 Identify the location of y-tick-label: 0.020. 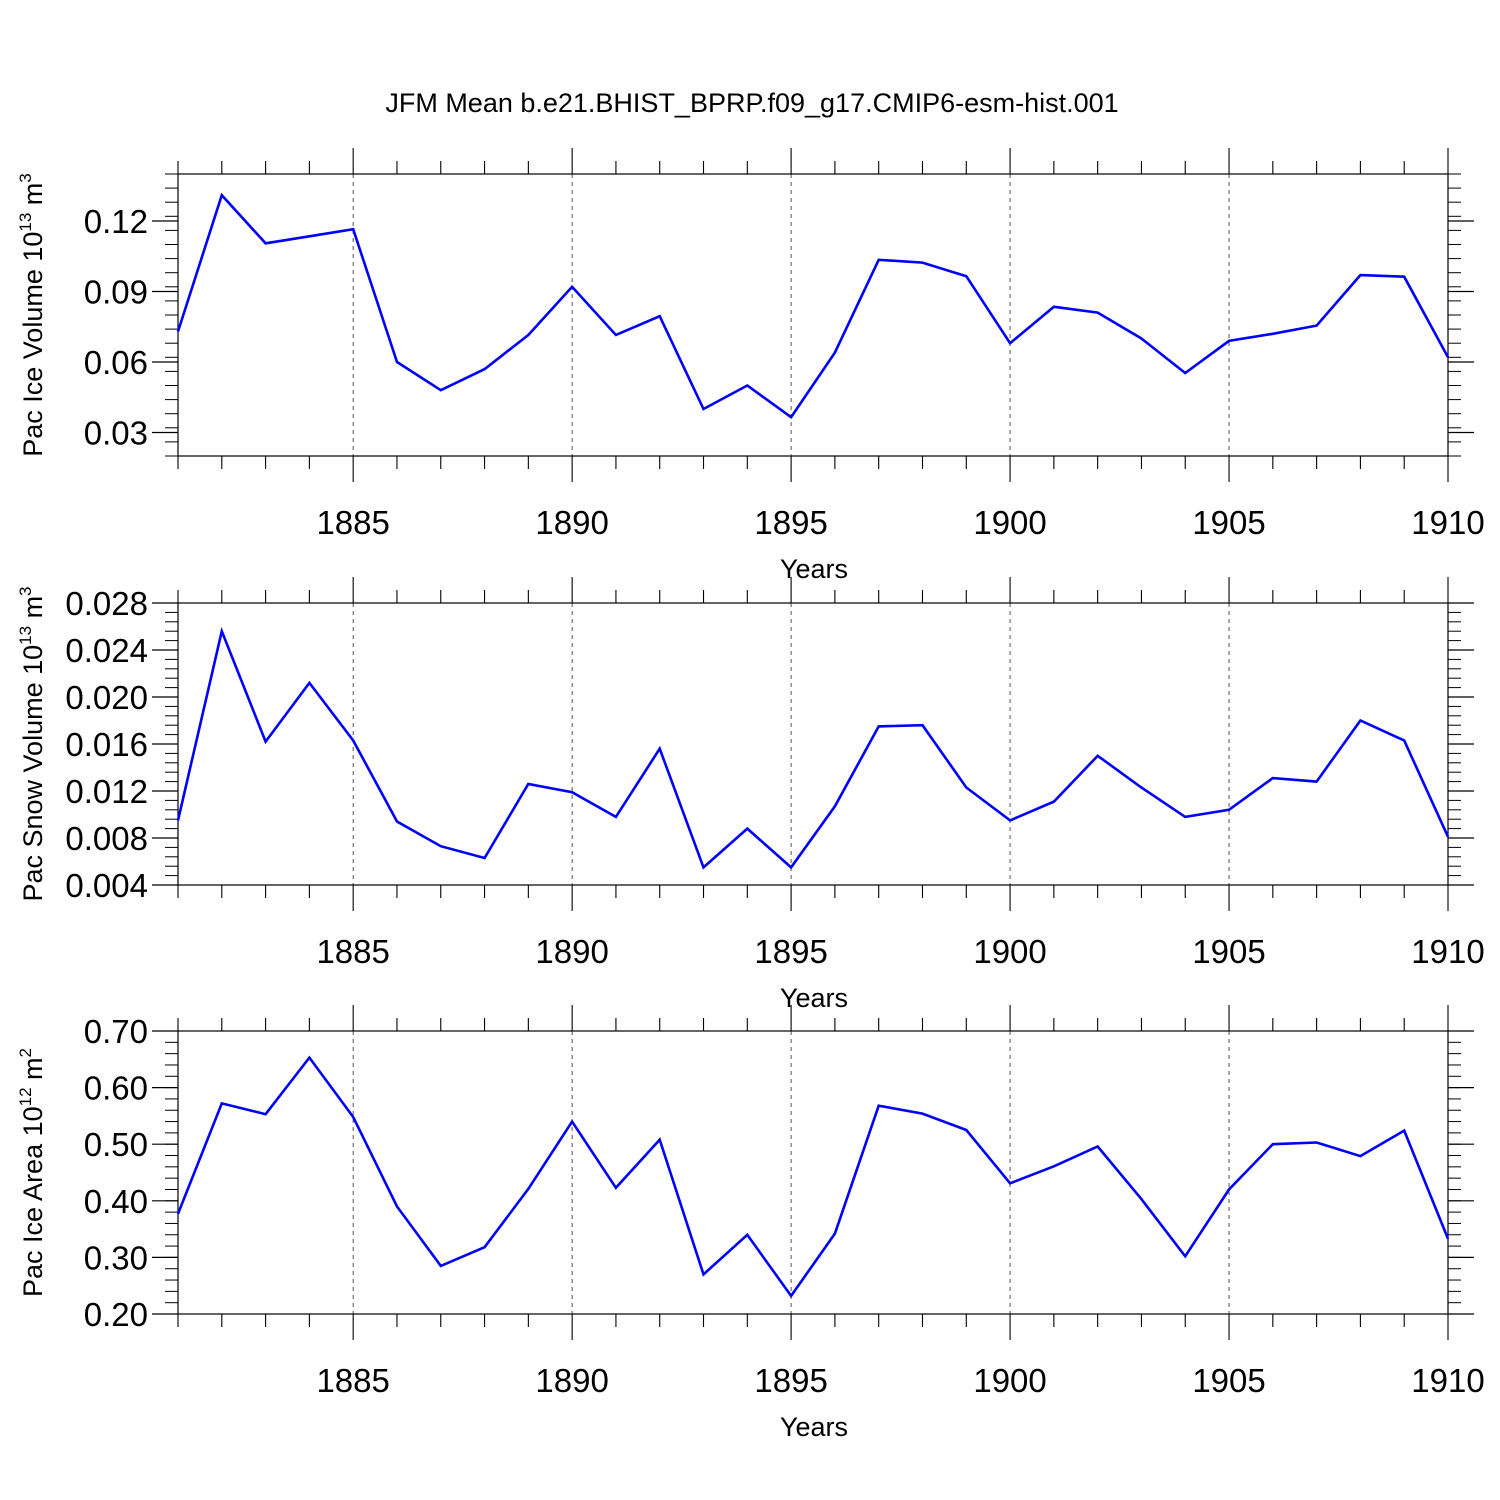
(106, 697).